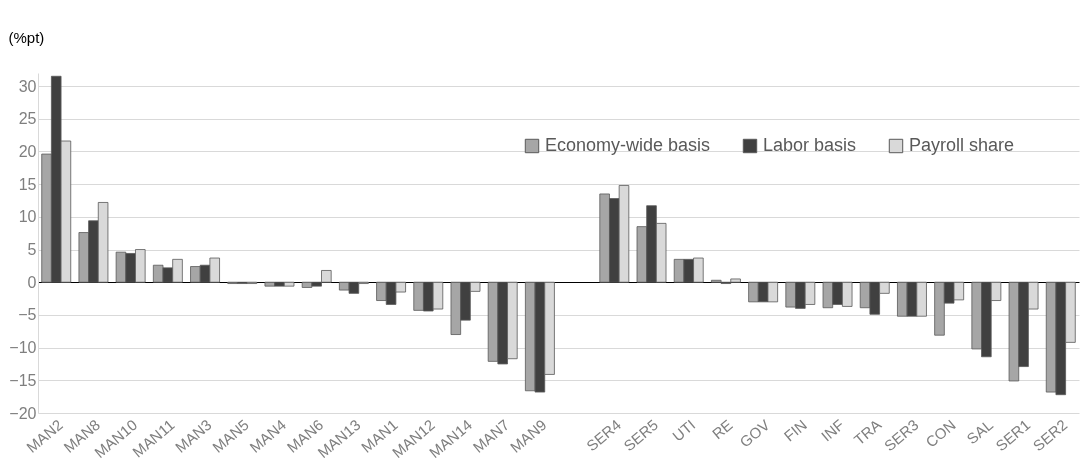 The width and height of the screenshot is (1087, 469). What do you see at coordinates (979, 431) in the screenshot?
I see `x-tick-label: SAL` at bounding box center [979, 431].